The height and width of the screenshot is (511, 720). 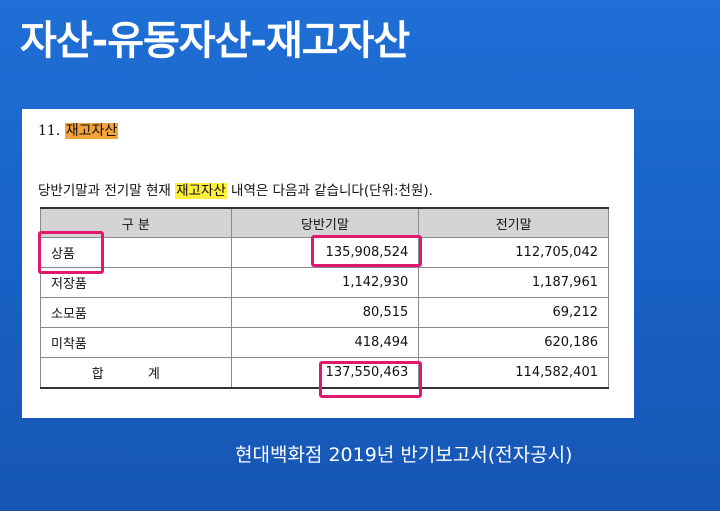 I want to click on table-row: 미착품 418,494 620,186, so click(x=324, y=342).